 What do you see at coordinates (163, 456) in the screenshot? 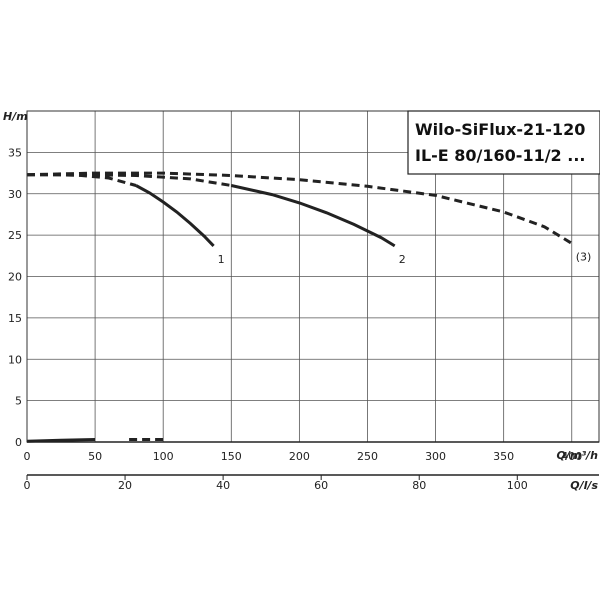
I see `x-tick-label-primary: 100` at bounding box center [163, 456].